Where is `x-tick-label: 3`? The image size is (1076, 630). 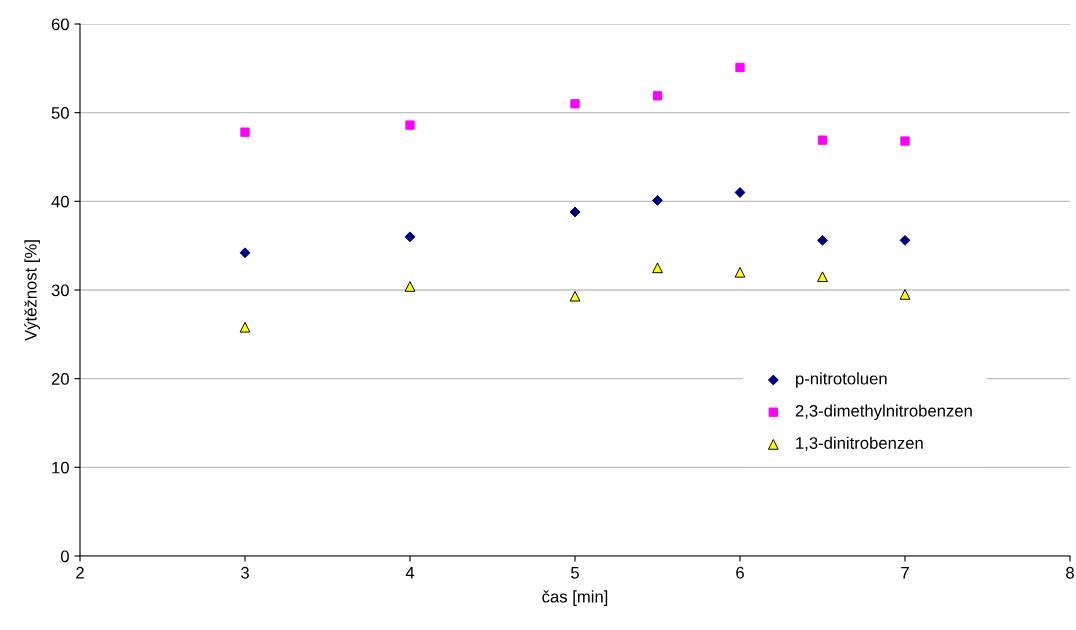 x-tick-label: 3 is located at coordinates (245, 572).